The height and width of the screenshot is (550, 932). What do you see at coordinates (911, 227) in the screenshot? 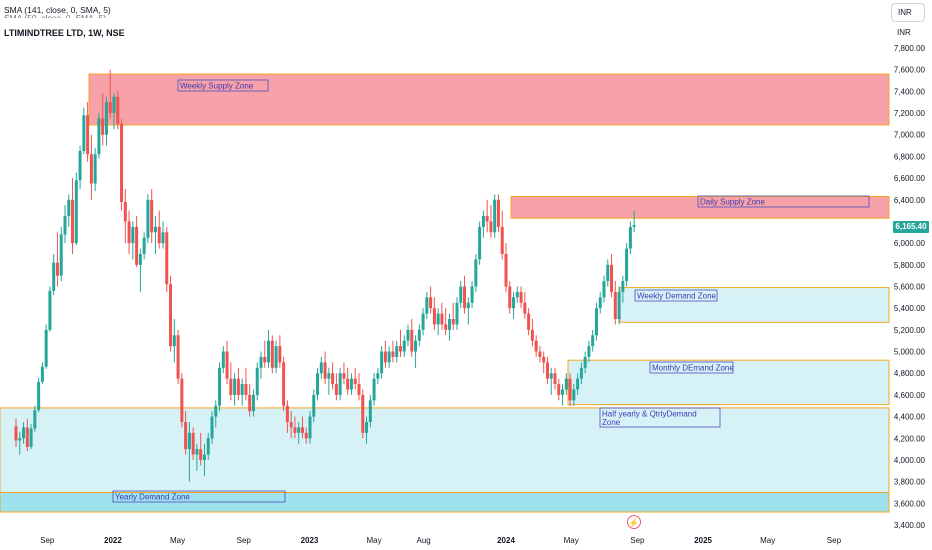
I see `current-price-tag: 6,165.40` at bounding box center [911, 227].